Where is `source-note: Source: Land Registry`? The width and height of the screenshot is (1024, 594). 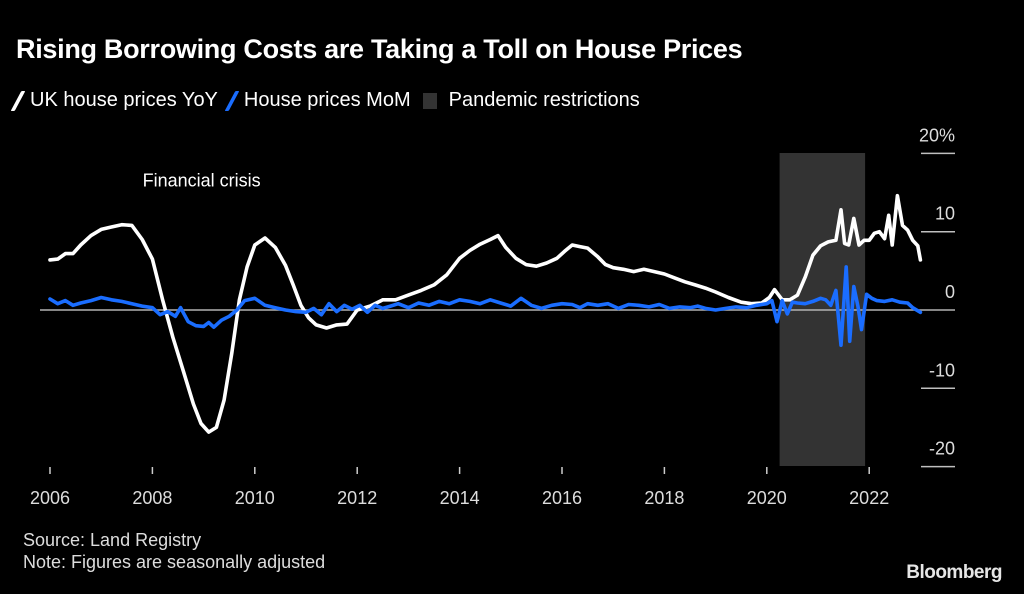 source-note: Source: Land Registry is located at coordinates (112, 540).